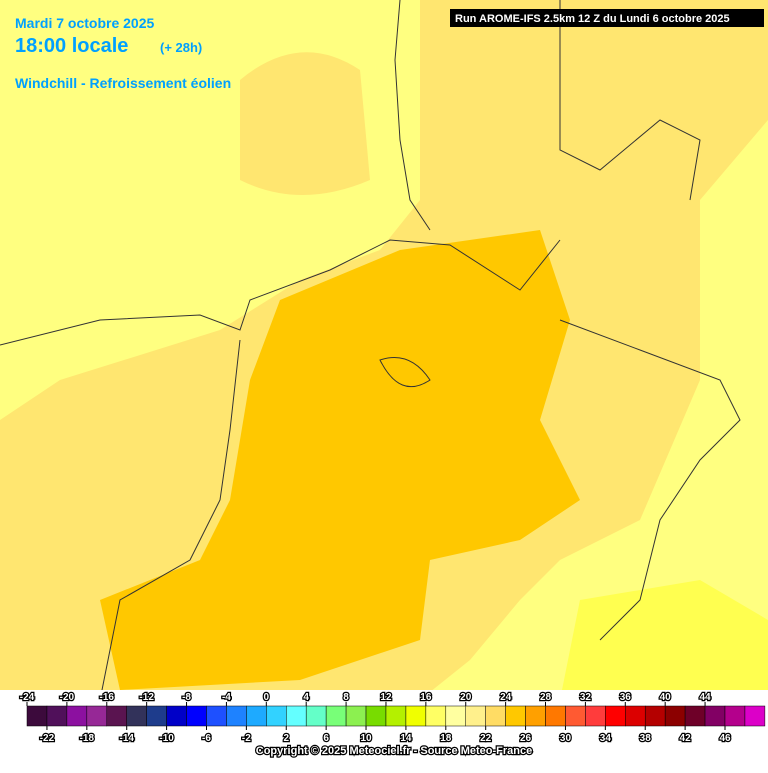 Image resolution: width=768 pixels, height=773 pixels. I want to click on legend-tick-label: -24, so click(27, 697).